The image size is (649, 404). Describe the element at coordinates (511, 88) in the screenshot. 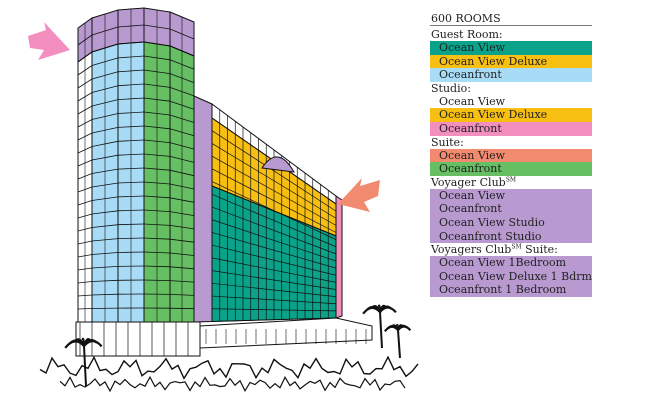

I see `legend-group-label: Studio:` at that location.